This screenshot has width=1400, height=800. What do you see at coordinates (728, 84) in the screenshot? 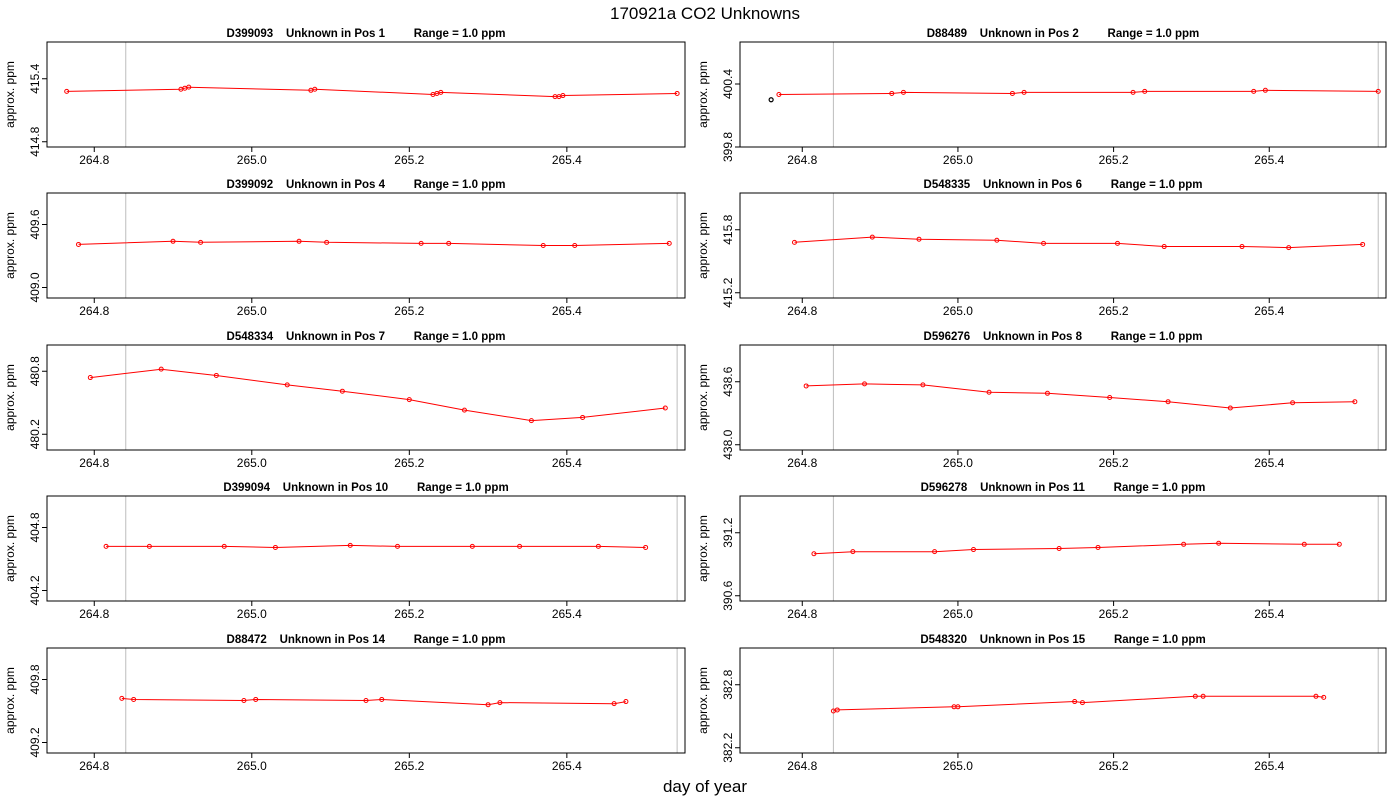
I see `y-tick-label: 400.4` at bounding box center [728, 84].